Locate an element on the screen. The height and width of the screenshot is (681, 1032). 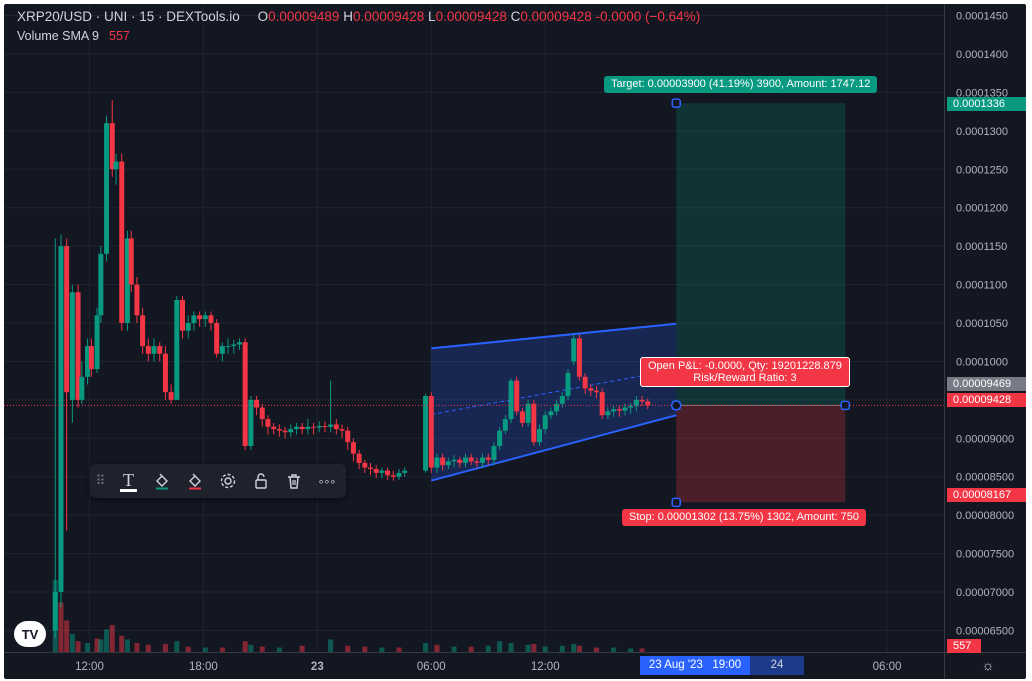
volume-legend-value: 557 is located at coordinates (119, 36).